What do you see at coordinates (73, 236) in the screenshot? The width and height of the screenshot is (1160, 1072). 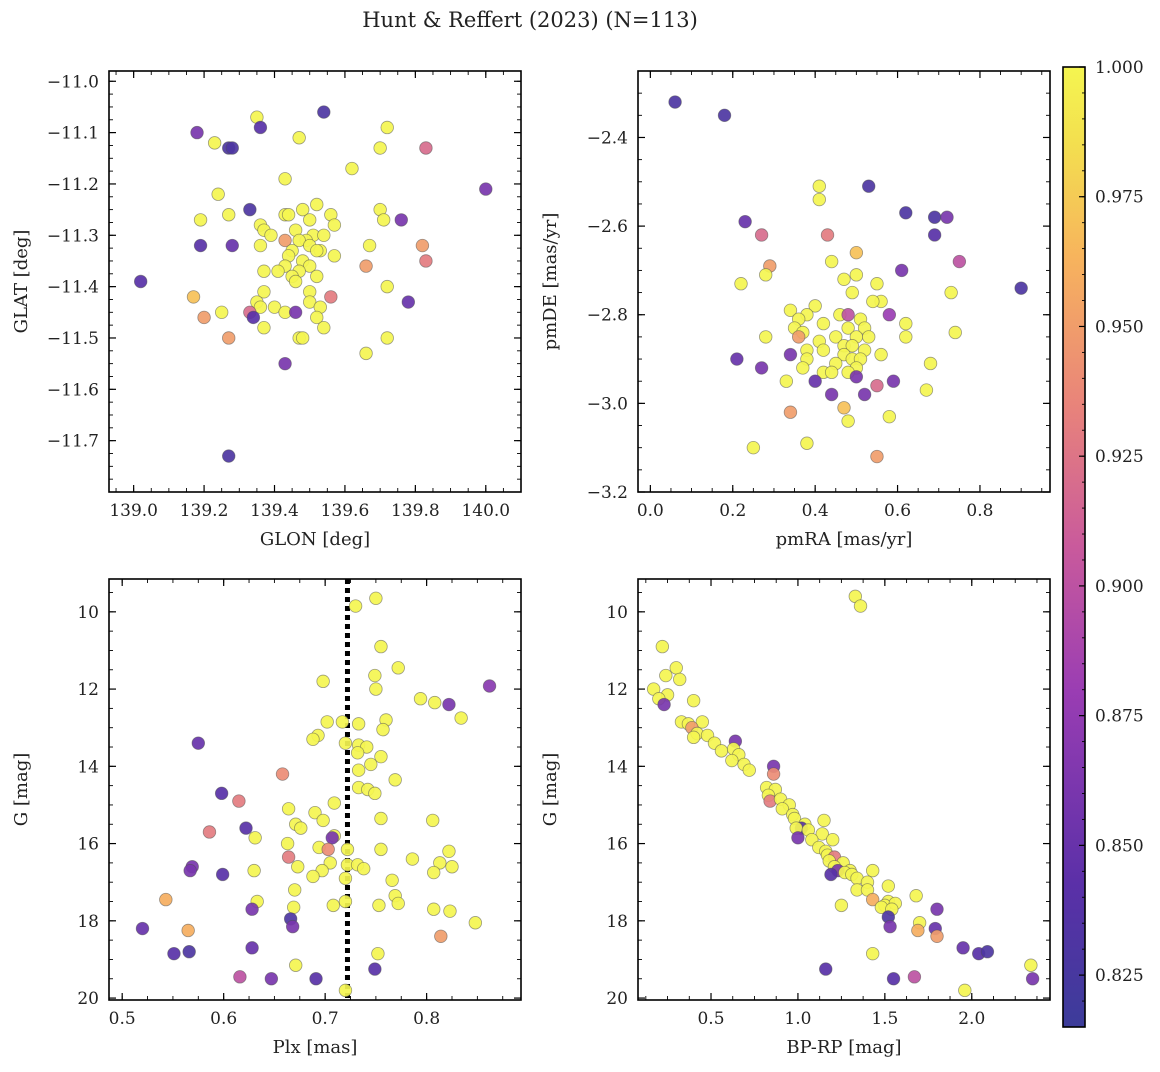 I see `y-tick-label: −11.3` at bounding box center [73, 236].